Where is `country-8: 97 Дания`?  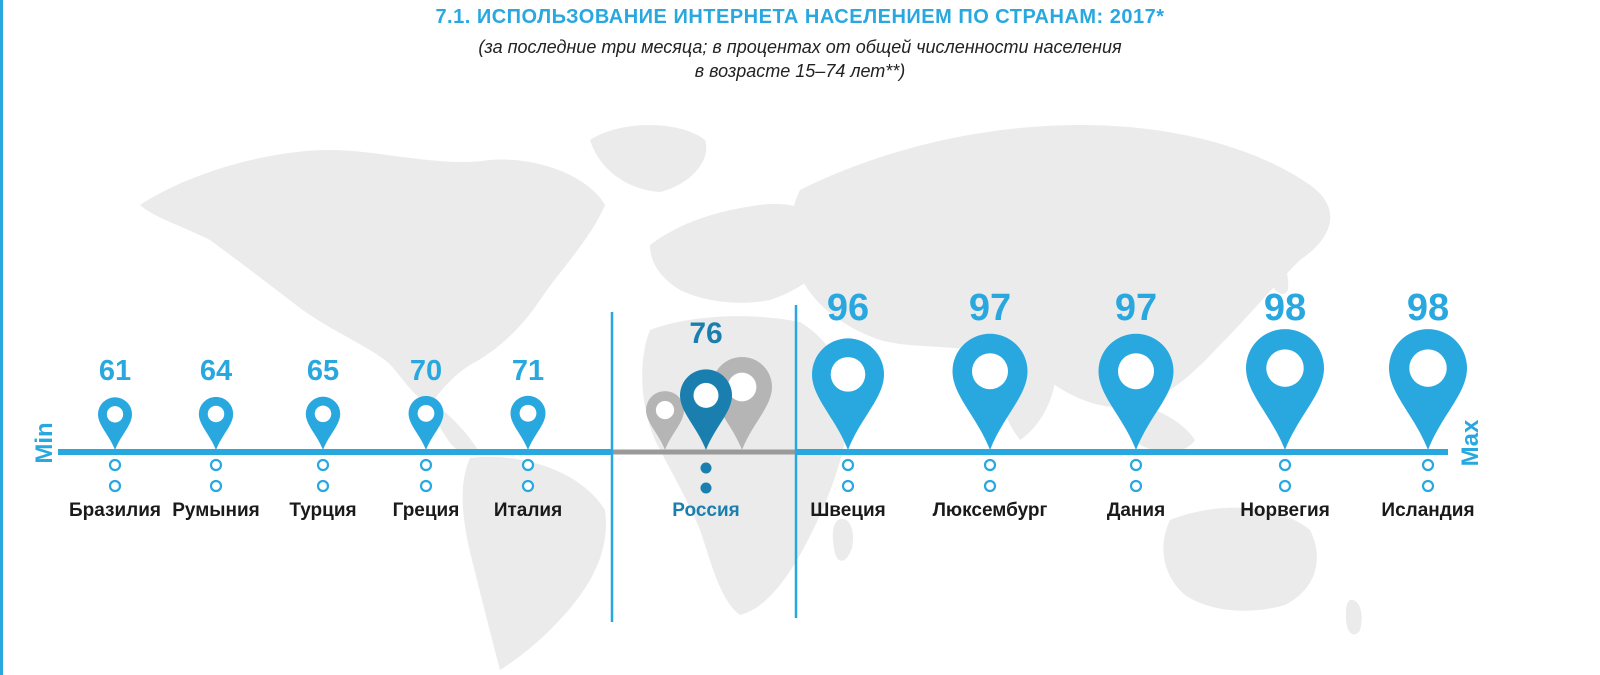
country-8: 97 Дания is located at coordinates (1136, 404).